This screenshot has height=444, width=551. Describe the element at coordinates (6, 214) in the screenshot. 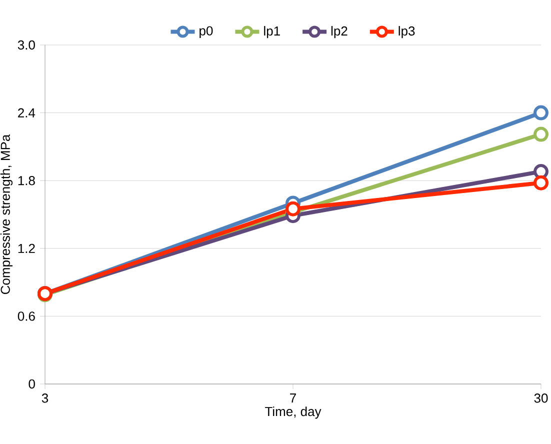

I see `y-axis-title: Compressive strength, MPa` at that location.